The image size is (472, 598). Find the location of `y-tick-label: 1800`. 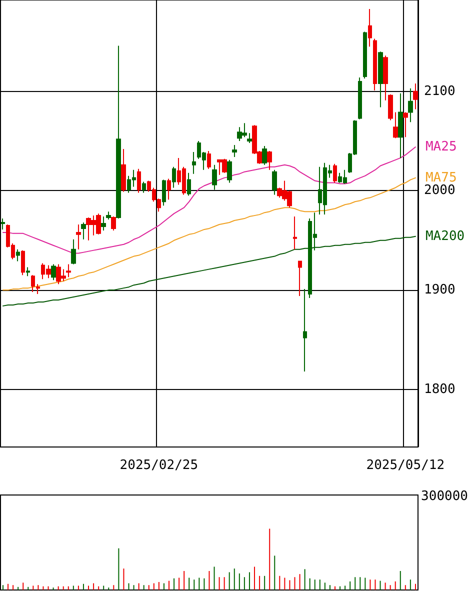

y-tick-label: 1800 is located at coordinates (440, 389).